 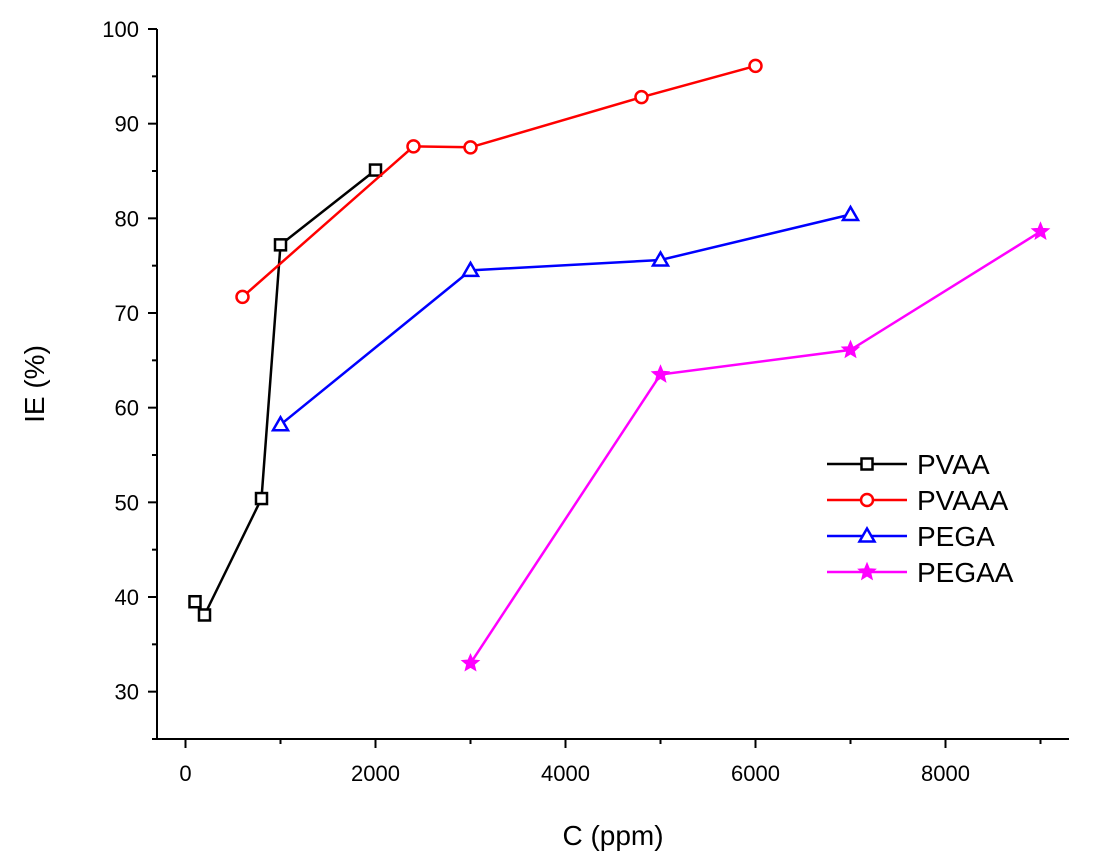 I want to click on y-tick-label: 80, so click(x=127, y=218).